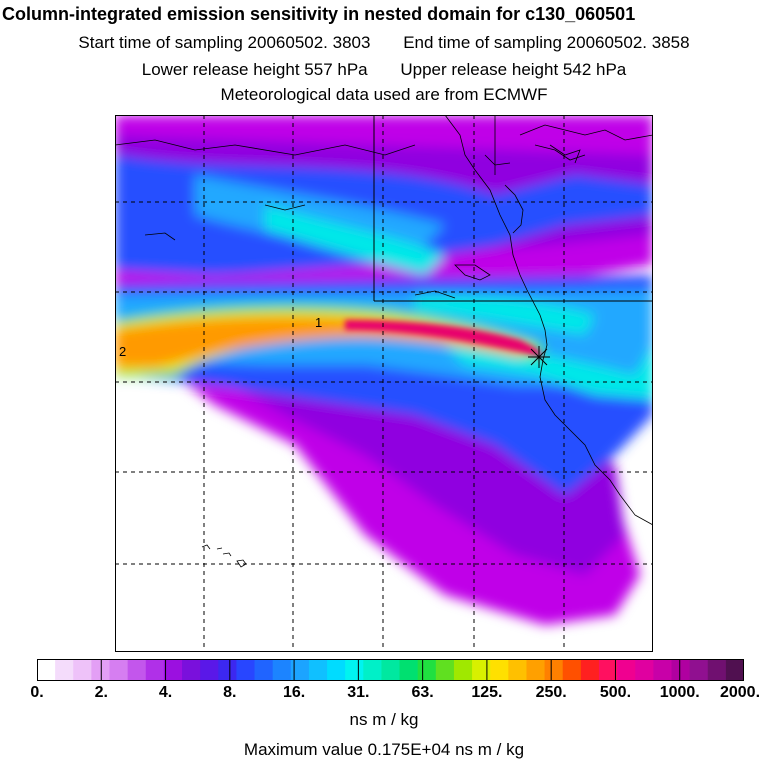 The height and width of the screenshot is (768, 768). I want to click on colorbar-tick-label: 2000., so click(740, 692).